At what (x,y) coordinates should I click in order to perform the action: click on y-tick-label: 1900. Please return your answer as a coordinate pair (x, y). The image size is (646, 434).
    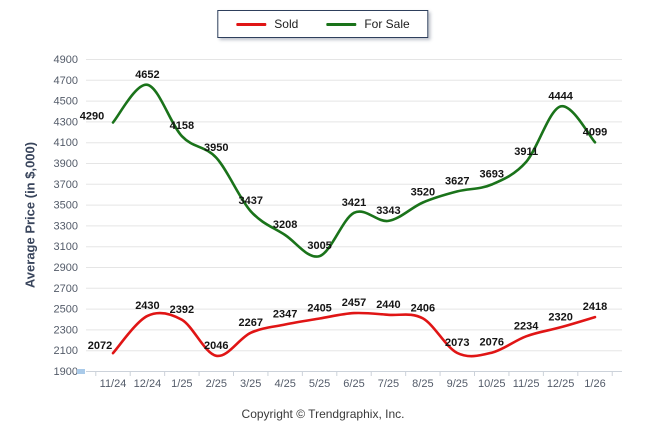
    Looking at the image, I should click on (66, 372).